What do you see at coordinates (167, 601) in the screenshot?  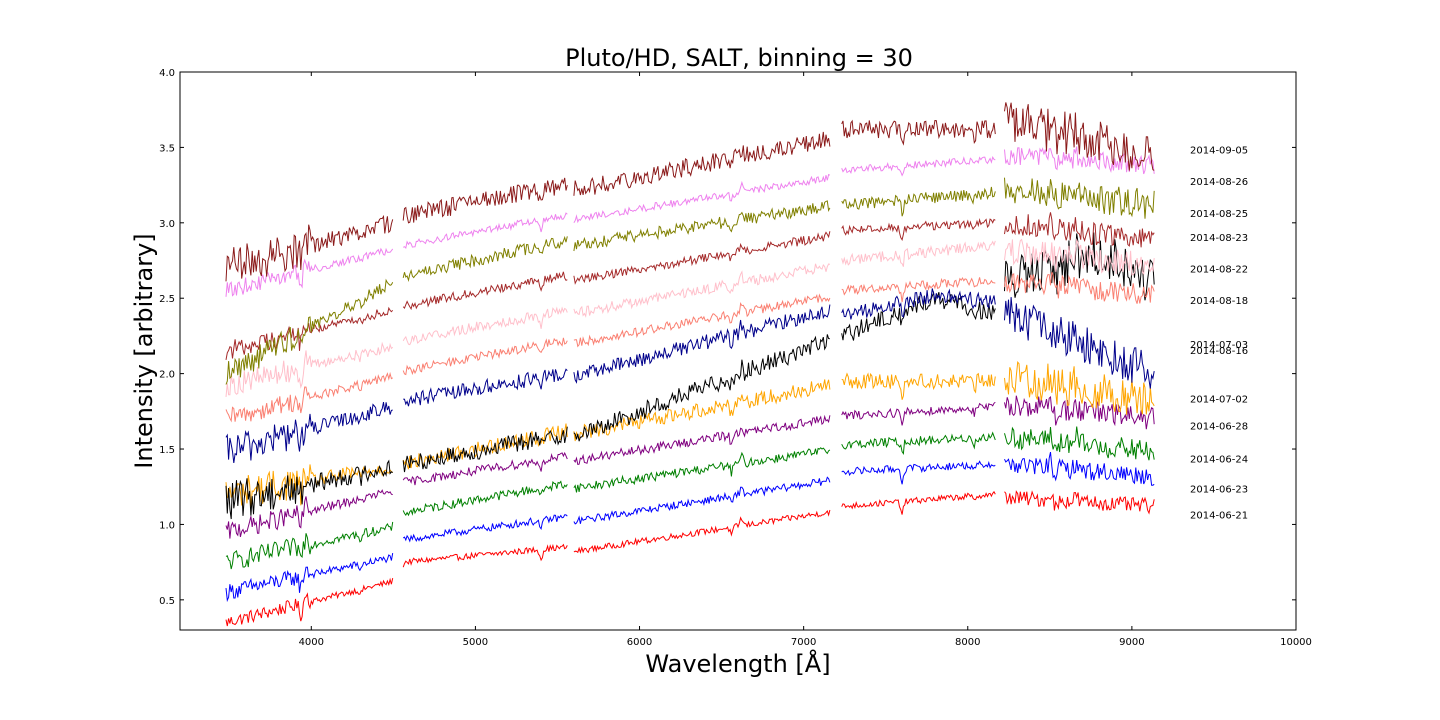 I see `y-tick-label: 0.5` at bounding box center [167, 601].